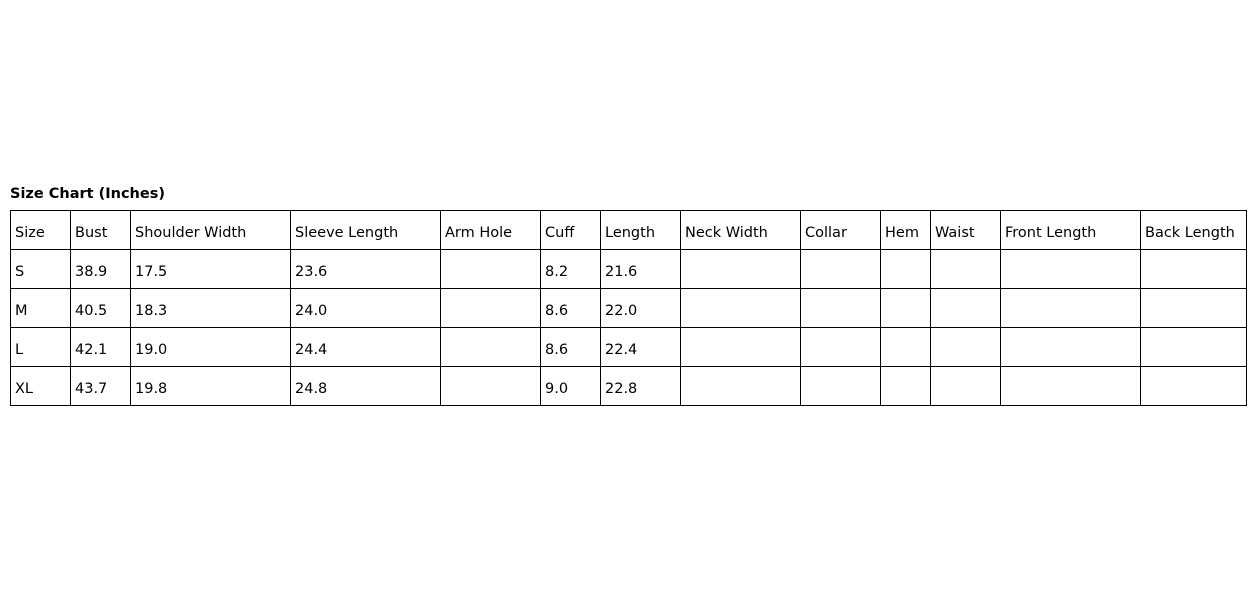 The height and width of the screenshot is (600, 1260). I want to click on table-row: S 38.9 17.5 23.6 8.2 21.6, so click(628, 269).